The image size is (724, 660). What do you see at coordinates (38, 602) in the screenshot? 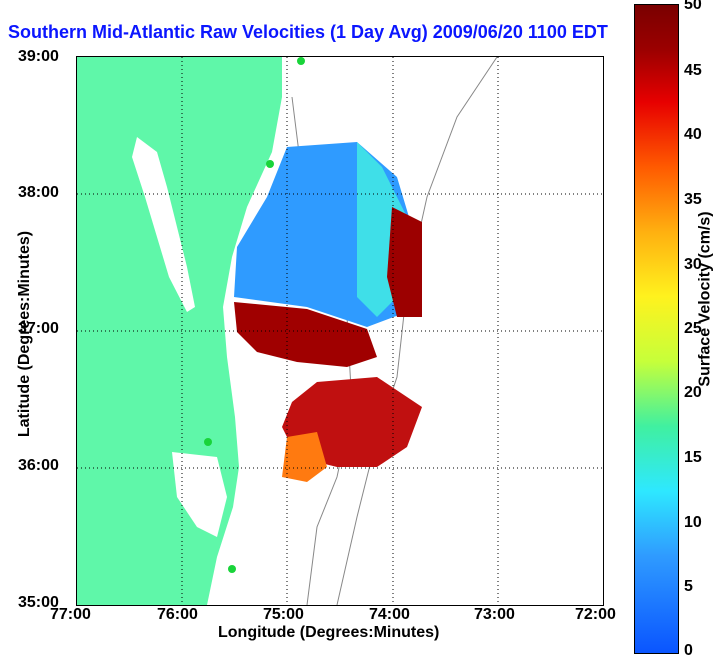
I see `y-tick: 35:00` at bounding box center [38, 602].